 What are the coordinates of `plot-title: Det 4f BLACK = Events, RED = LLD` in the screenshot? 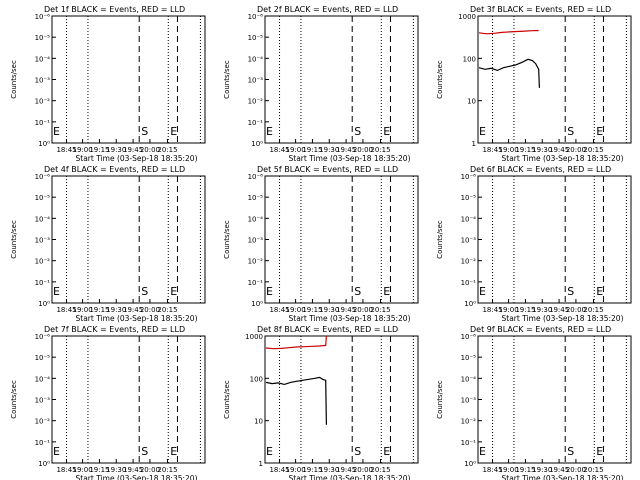 It's located at (114, 169).